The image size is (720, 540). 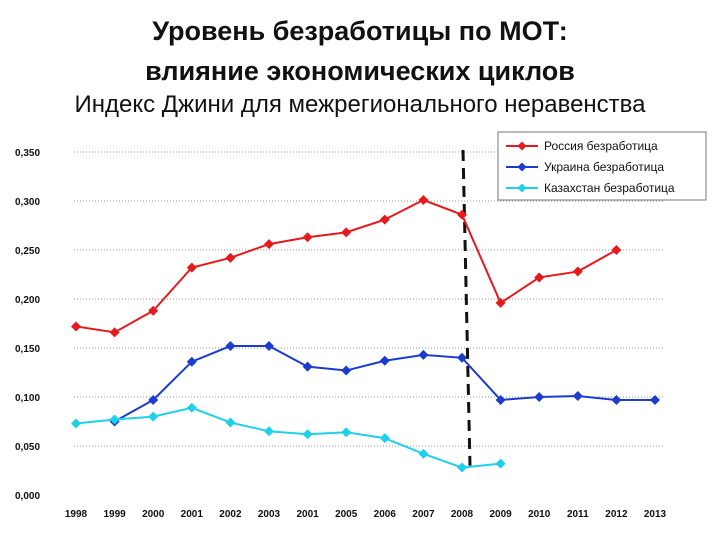 I want to click on slide-title-line2: влияние экономических циклов, so click(x=360, y=71).